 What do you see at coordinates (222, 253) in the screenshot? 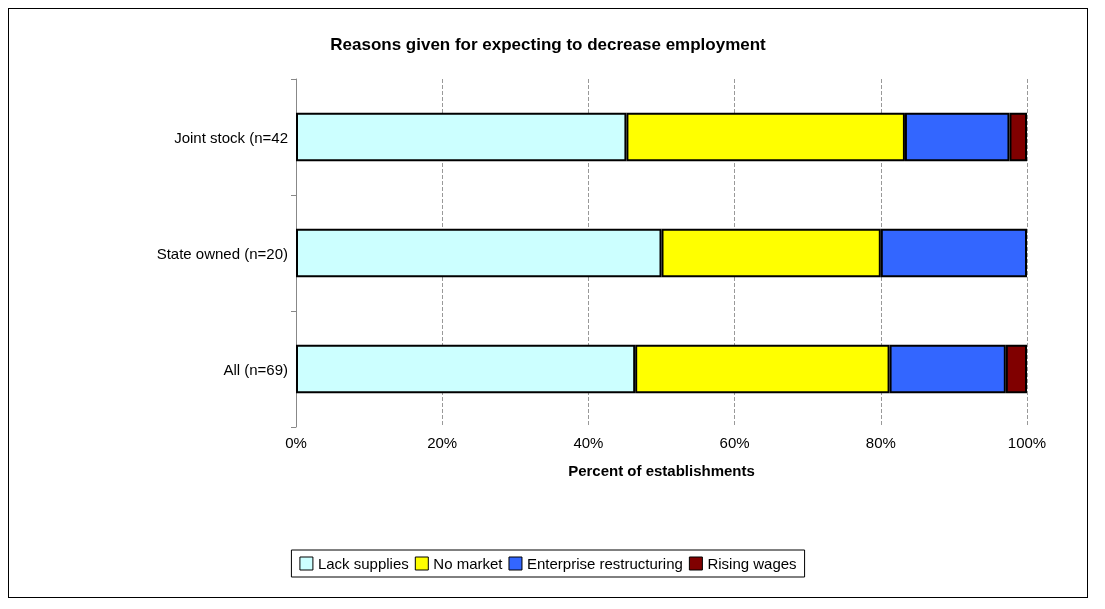
I see `y-tick-label: State owned (n=20)` at bounding box center [222, 253].